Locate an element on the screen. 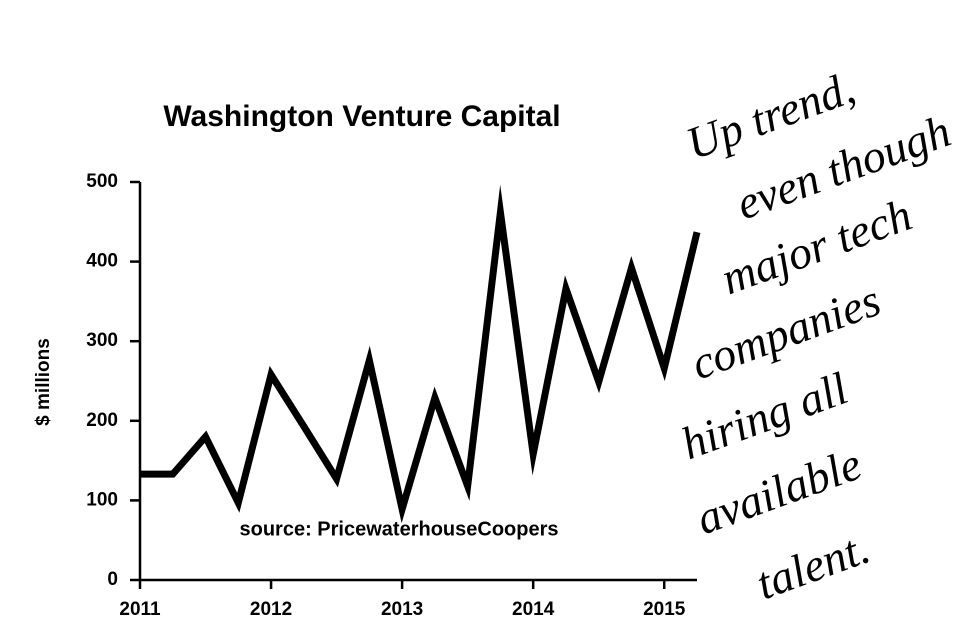  y-tick-label: 200 is located at coordinates (102, 420).